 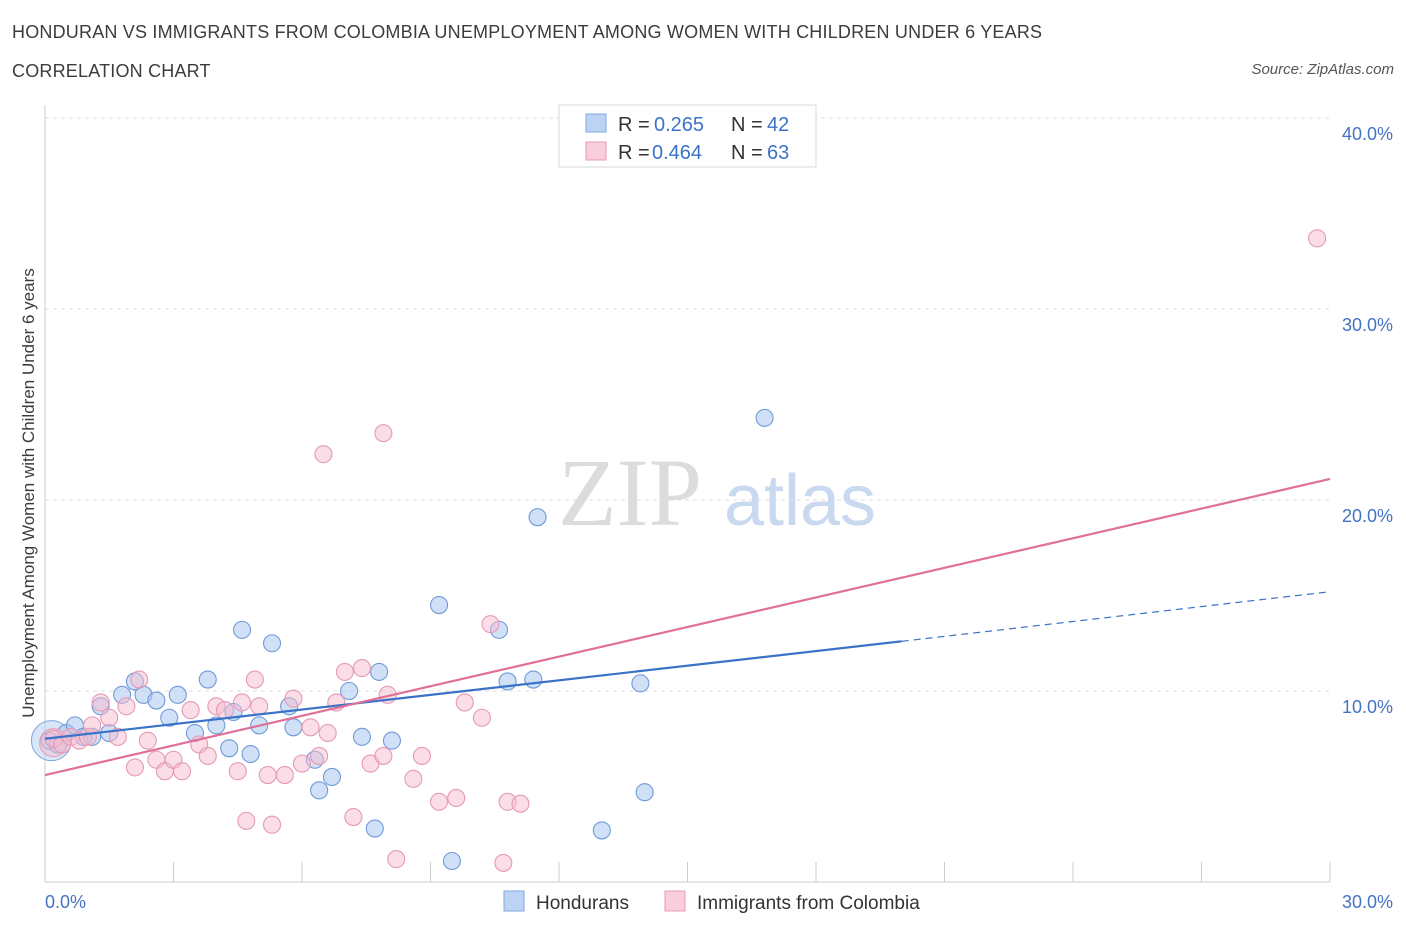 I want to click on legend-r-label-1: R =, so click(x=634, y=153).